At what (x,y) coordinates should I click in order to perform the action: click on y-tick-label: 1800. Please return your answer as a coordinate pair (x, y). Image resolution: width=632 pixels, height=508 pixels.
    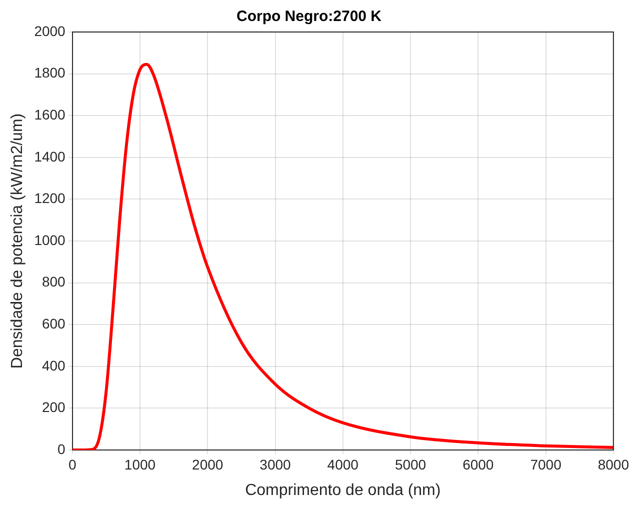
    Looking at the image, I should click on (50, 72).